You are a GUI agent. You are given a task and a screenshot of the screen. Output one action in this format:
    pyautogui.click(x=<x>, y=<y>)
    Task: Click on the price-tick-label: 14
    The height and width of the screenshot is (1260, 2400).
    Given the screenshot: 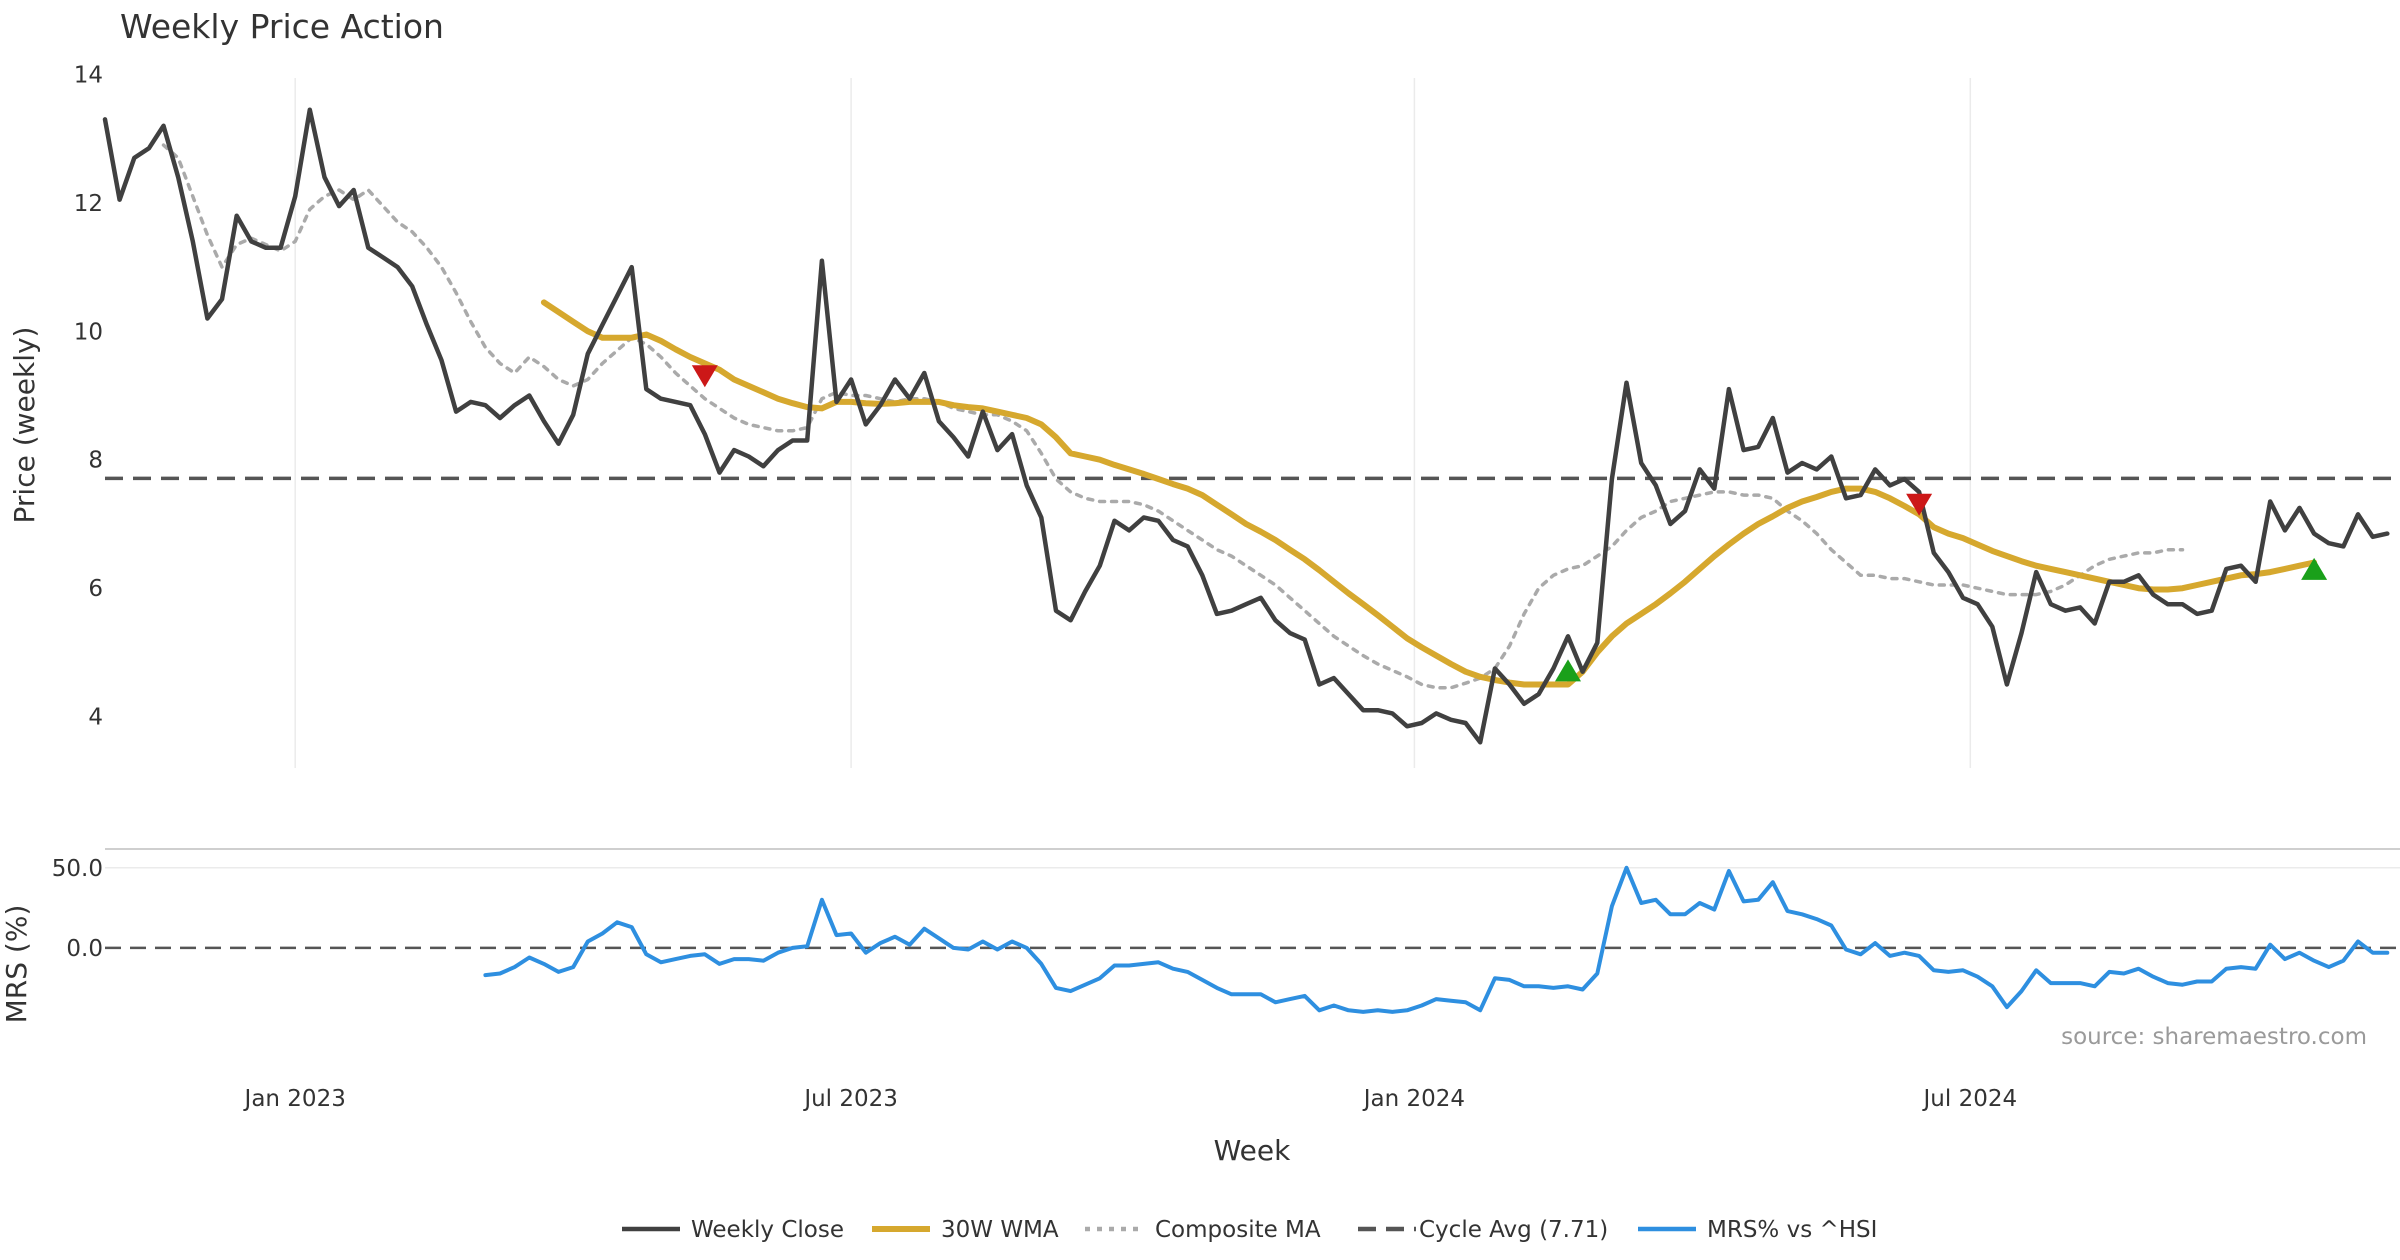 What is the action you would take?
    pyautogui.click(x=88, y=75)
    